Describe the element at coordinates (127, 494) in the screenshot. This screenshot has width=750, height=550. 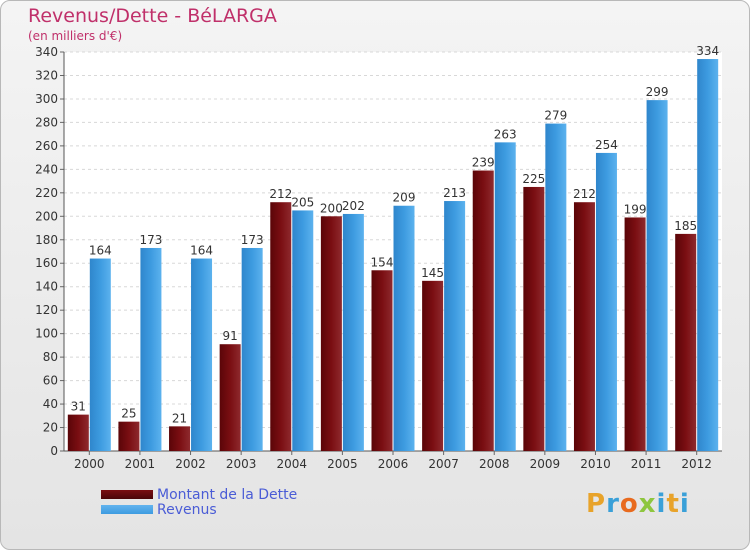
I see `legend-swatch-dette` at that location.